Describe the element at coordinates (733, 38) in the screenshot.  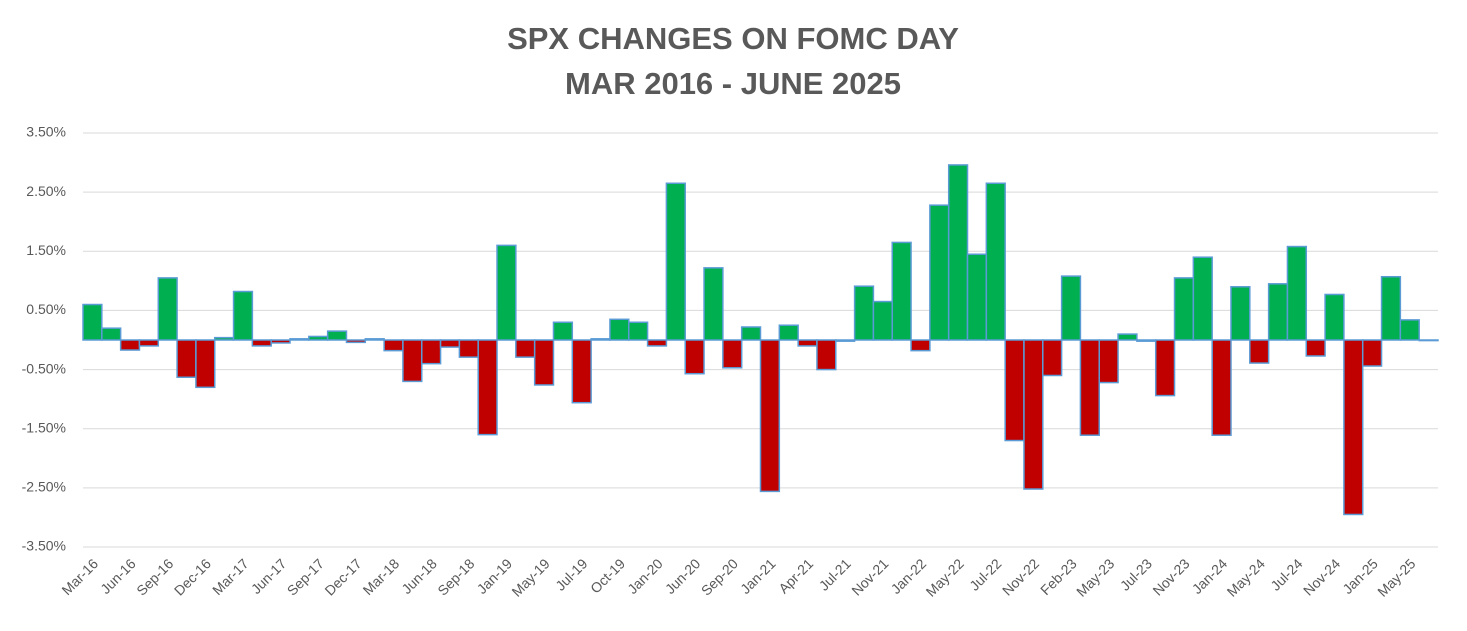
I see `chart-title: SPX CHANGES ON FOMC DAY` at that location.